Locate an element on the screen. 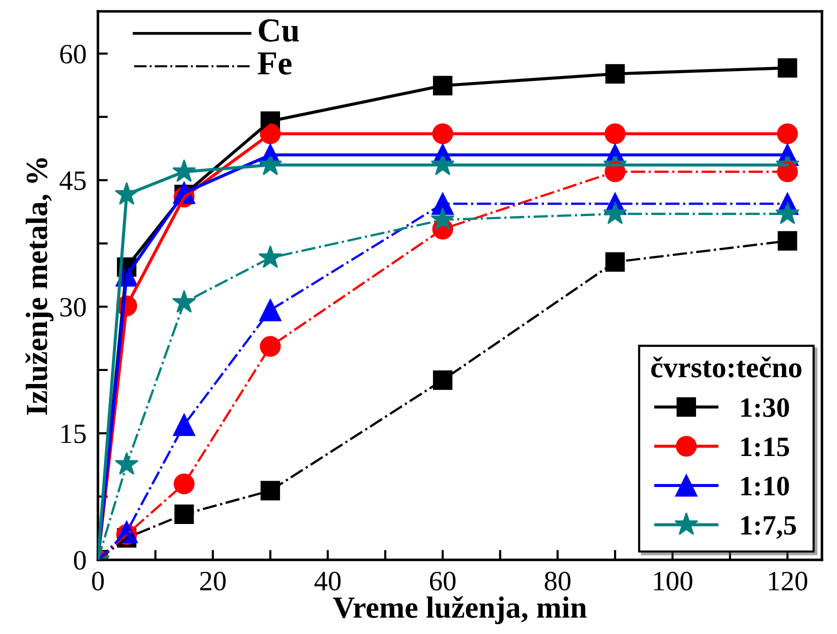  annotation: Cu is located at coordinates (278, 30).